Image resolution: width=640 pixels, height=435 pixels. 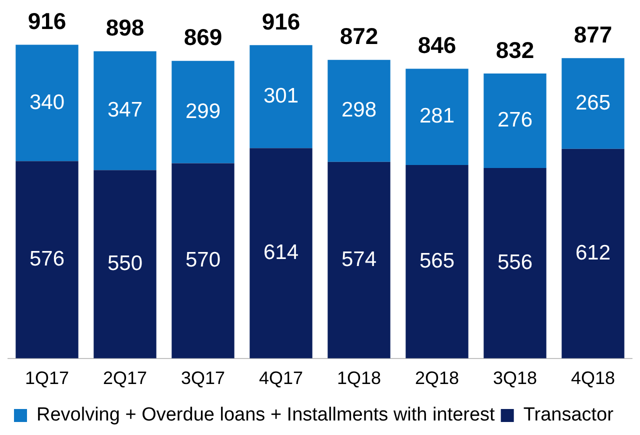 I want to click on data-label: 576, so click(x=47, y=259).